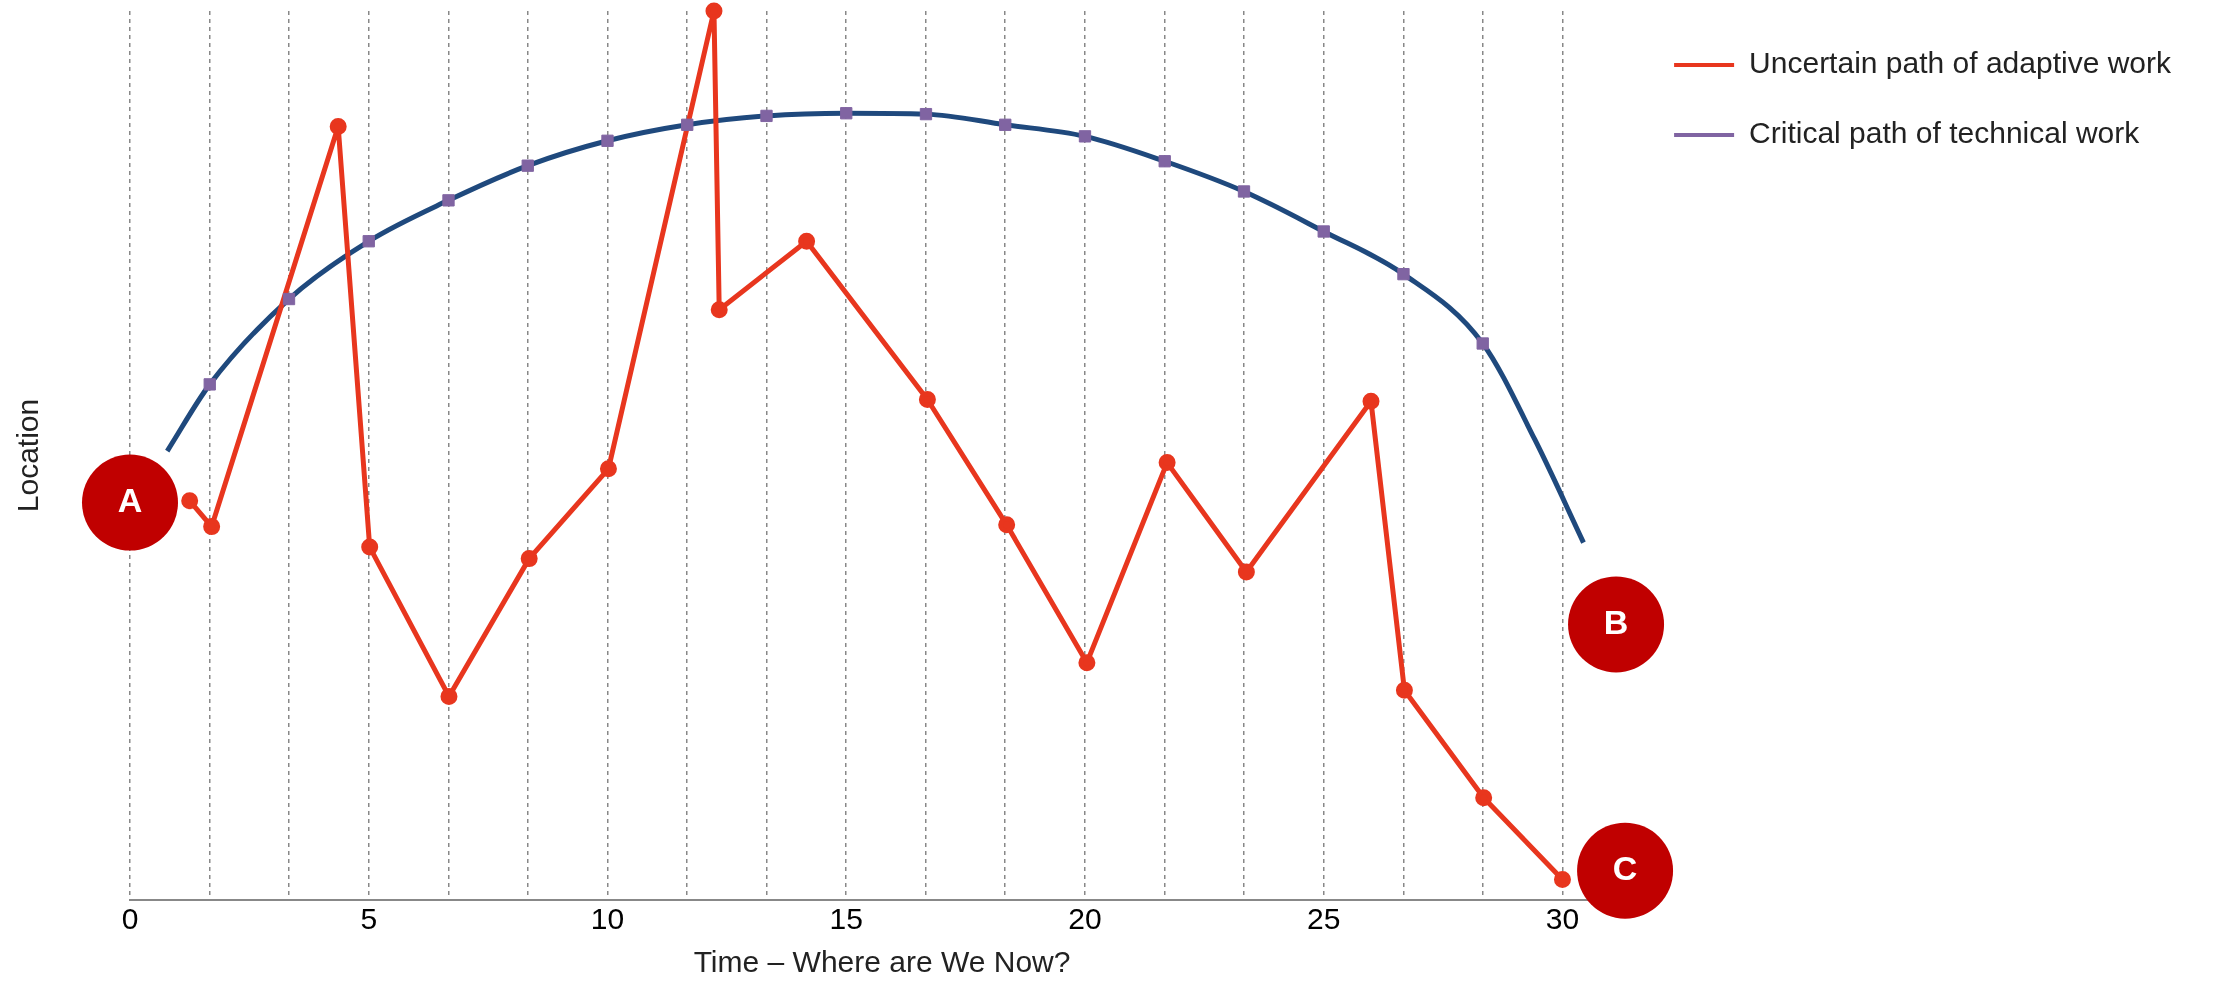 Image resolution: width=2221 pixels, height=996 pixels. Describe the element at coordinates (130, 919) in the screenshot. I see `x-tick-label: 0` at that location.